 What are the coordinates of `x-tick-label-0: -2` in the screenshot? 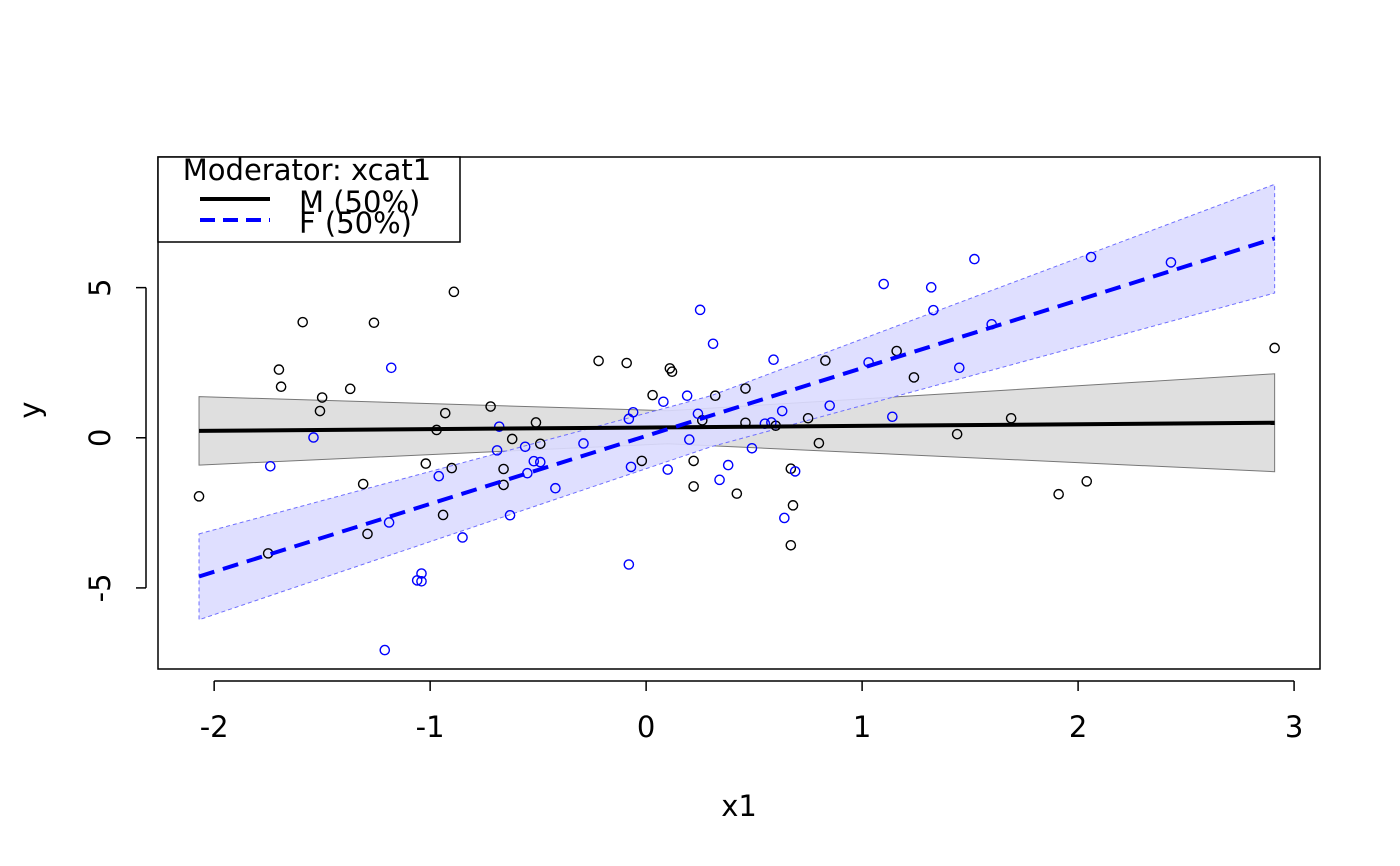 It's located at (214, 727).